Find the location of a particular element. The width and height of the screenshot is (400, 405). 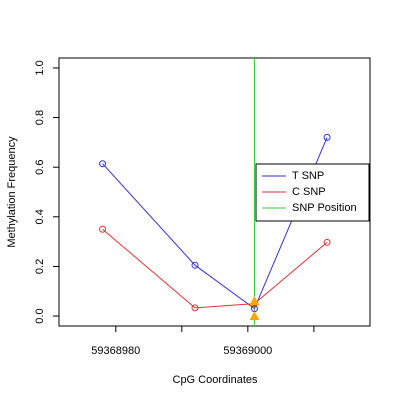

x-axis-label: CpG Coordinates is located at coordinates (215, 380).